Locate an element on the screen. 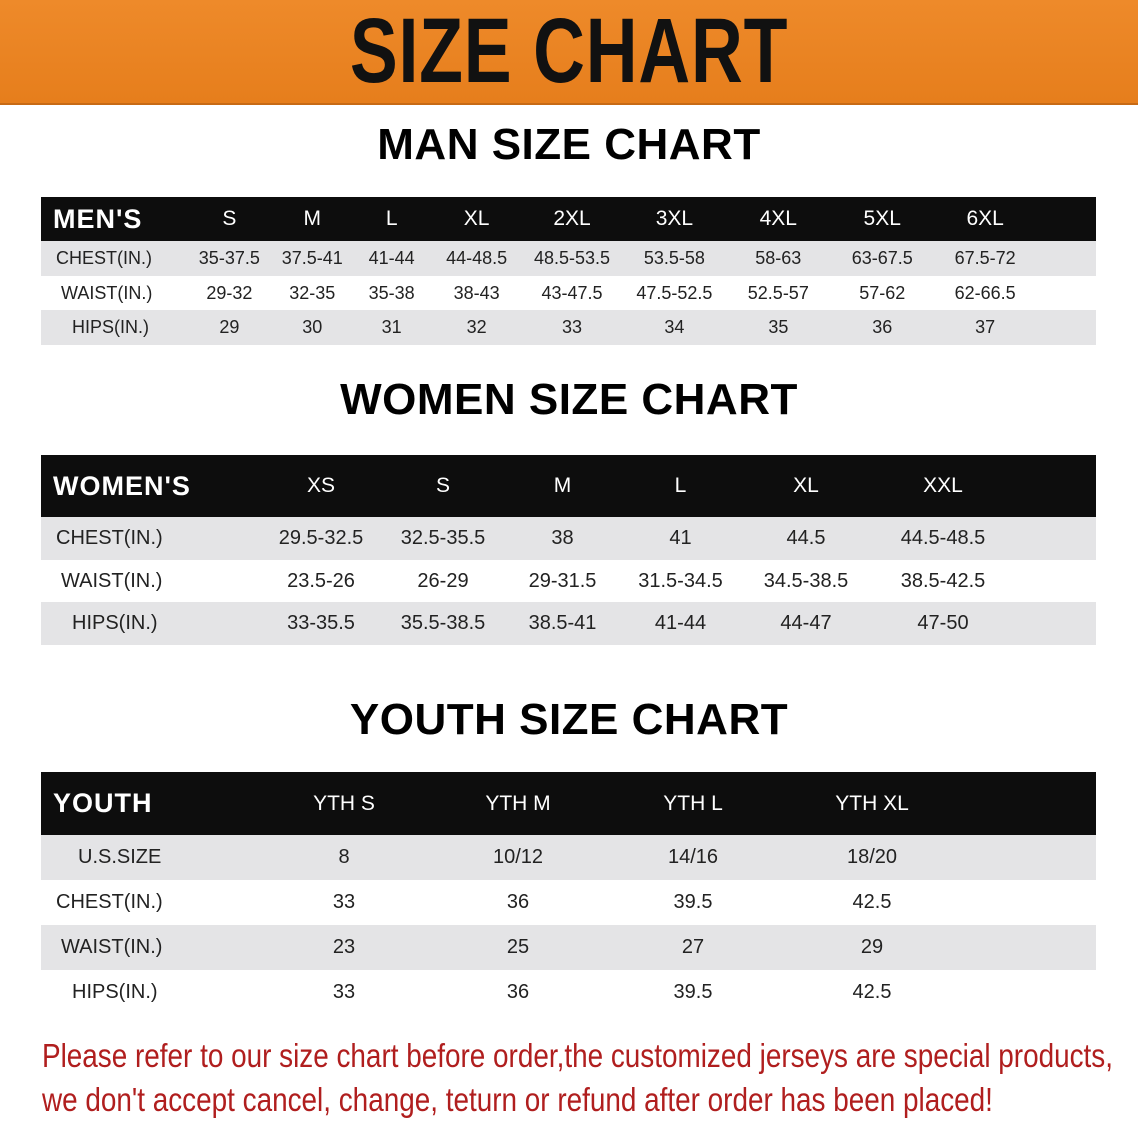 The image size is (1138, 1132). women-header-row: WOMEN'S XS S M L XL XXL is located at coordinates (568, 486).